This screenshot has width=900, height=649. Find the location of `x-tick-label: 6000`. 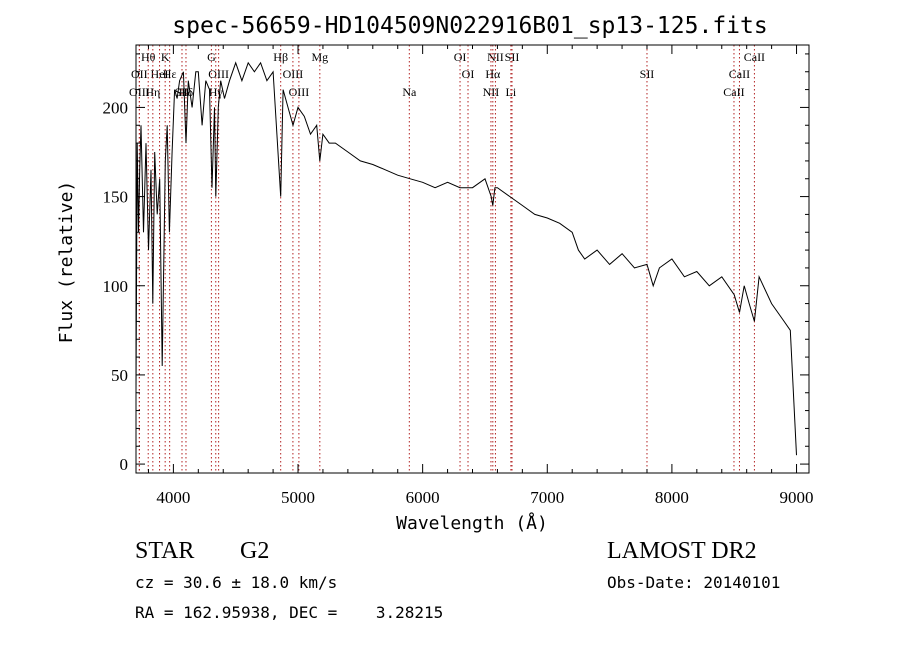

x-tick-label: 6000 is located at coordinates (423, 497).